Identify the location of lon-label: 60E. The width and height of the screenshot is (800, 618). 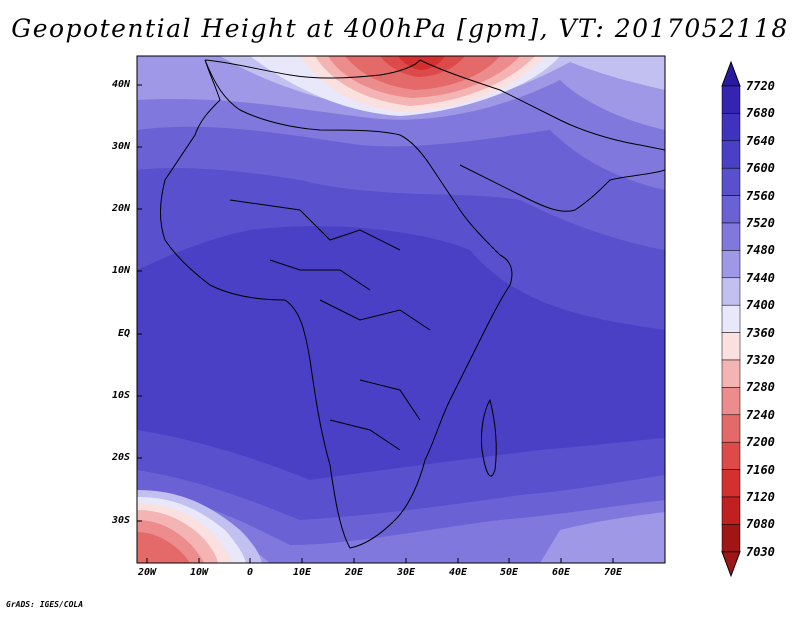
(561, 572).